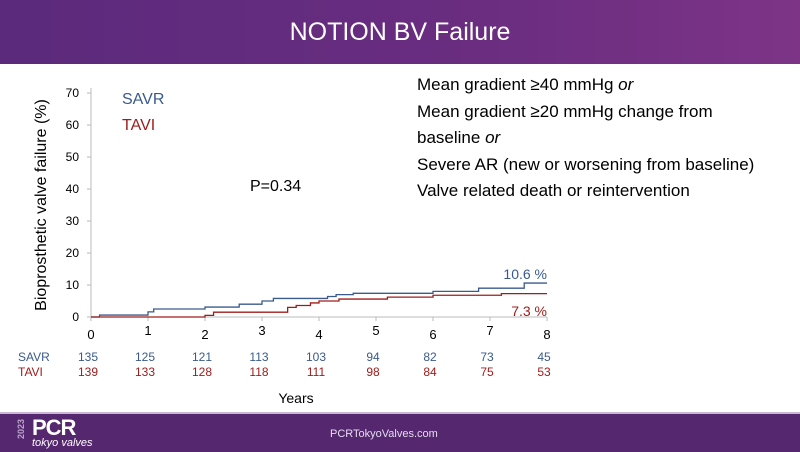 This screenshot has width=800, height=452. I want to click on x-tick-label: 4, so click(318, 334).